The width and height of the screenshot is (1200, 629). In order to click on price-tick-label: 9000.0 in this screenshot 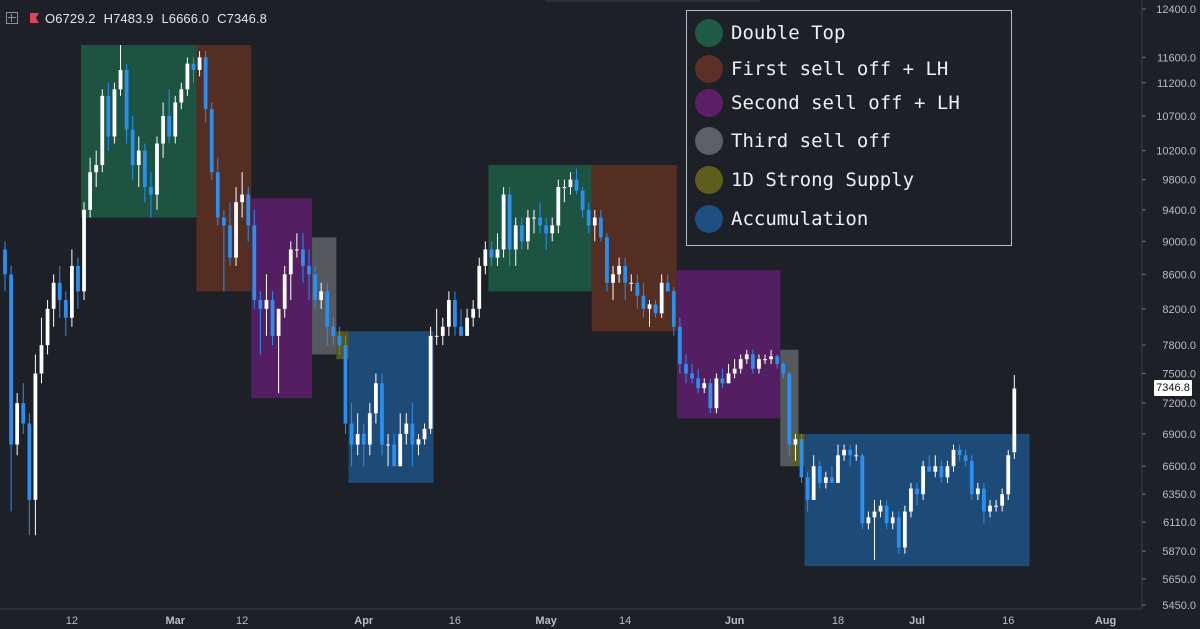, I will do `click(1179, 242)`.